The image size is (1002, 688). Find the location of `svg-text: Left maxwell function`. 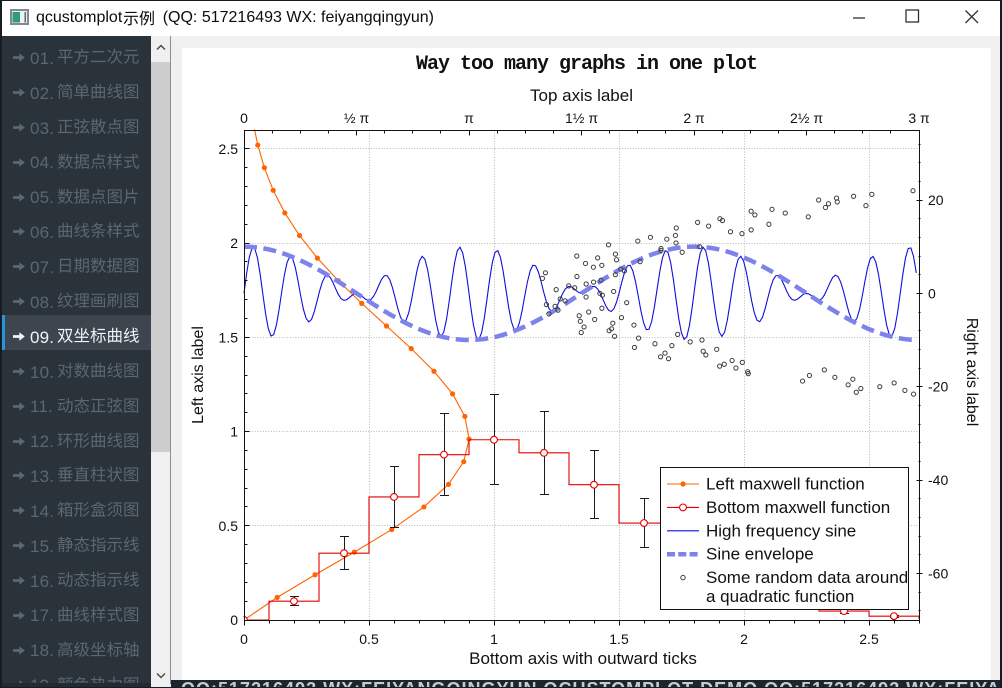

svg-text: Left maxwell function is located at coordinates (785, 484).